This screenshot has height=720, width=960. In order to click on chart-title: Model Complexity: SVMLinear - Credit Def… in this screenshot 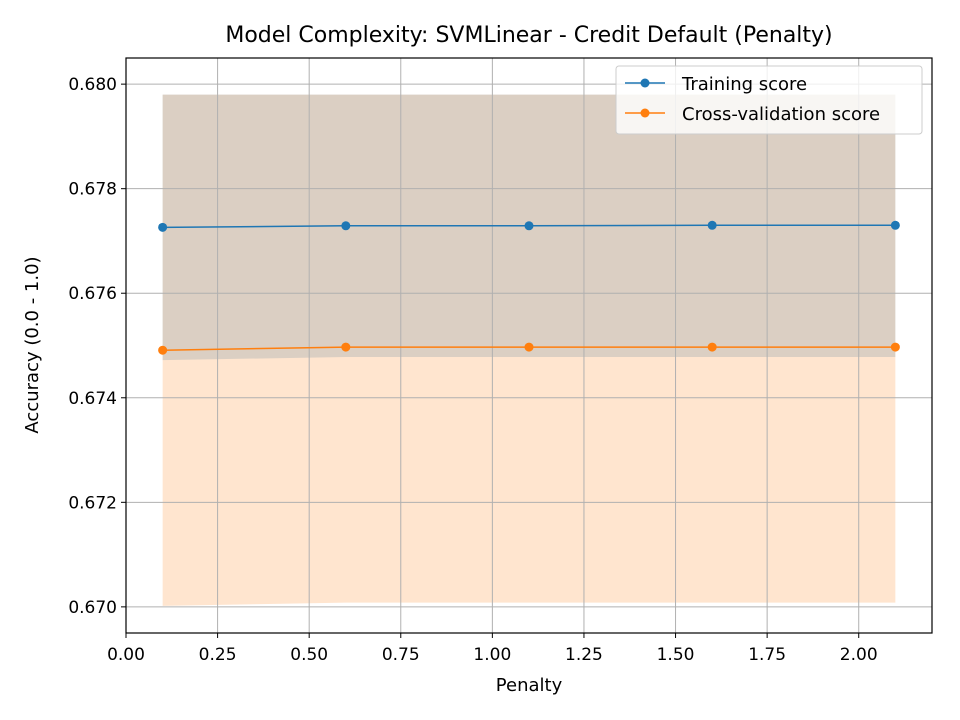, I will do `click(528, 35)`.